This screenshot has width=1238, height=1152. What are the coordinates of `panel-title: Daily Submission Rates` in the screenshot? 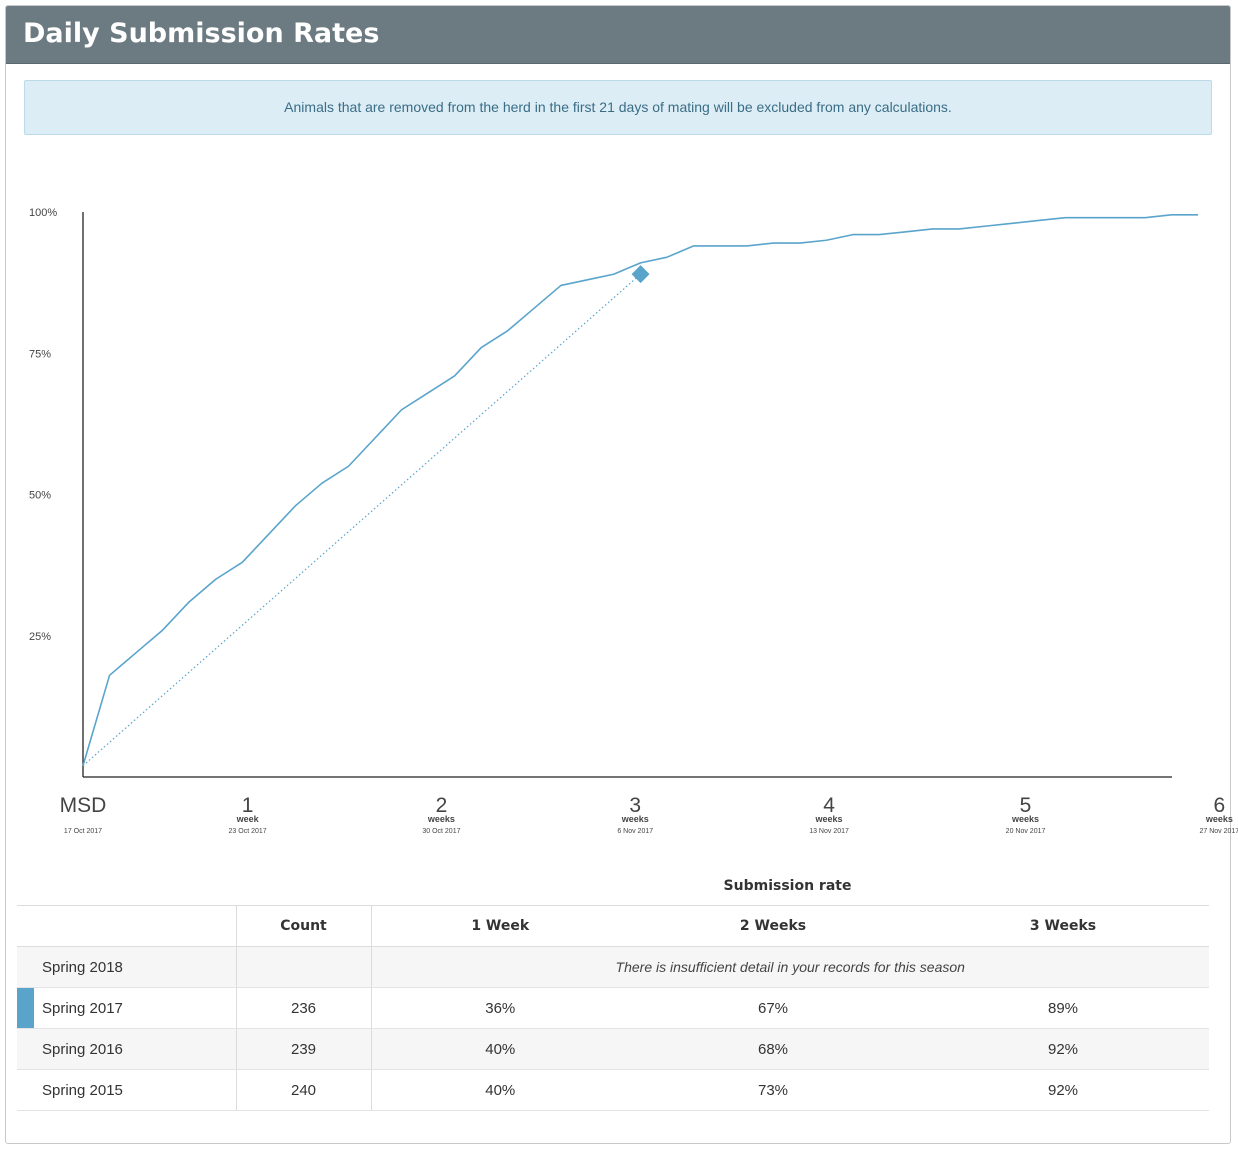 It's located at (201, 33).